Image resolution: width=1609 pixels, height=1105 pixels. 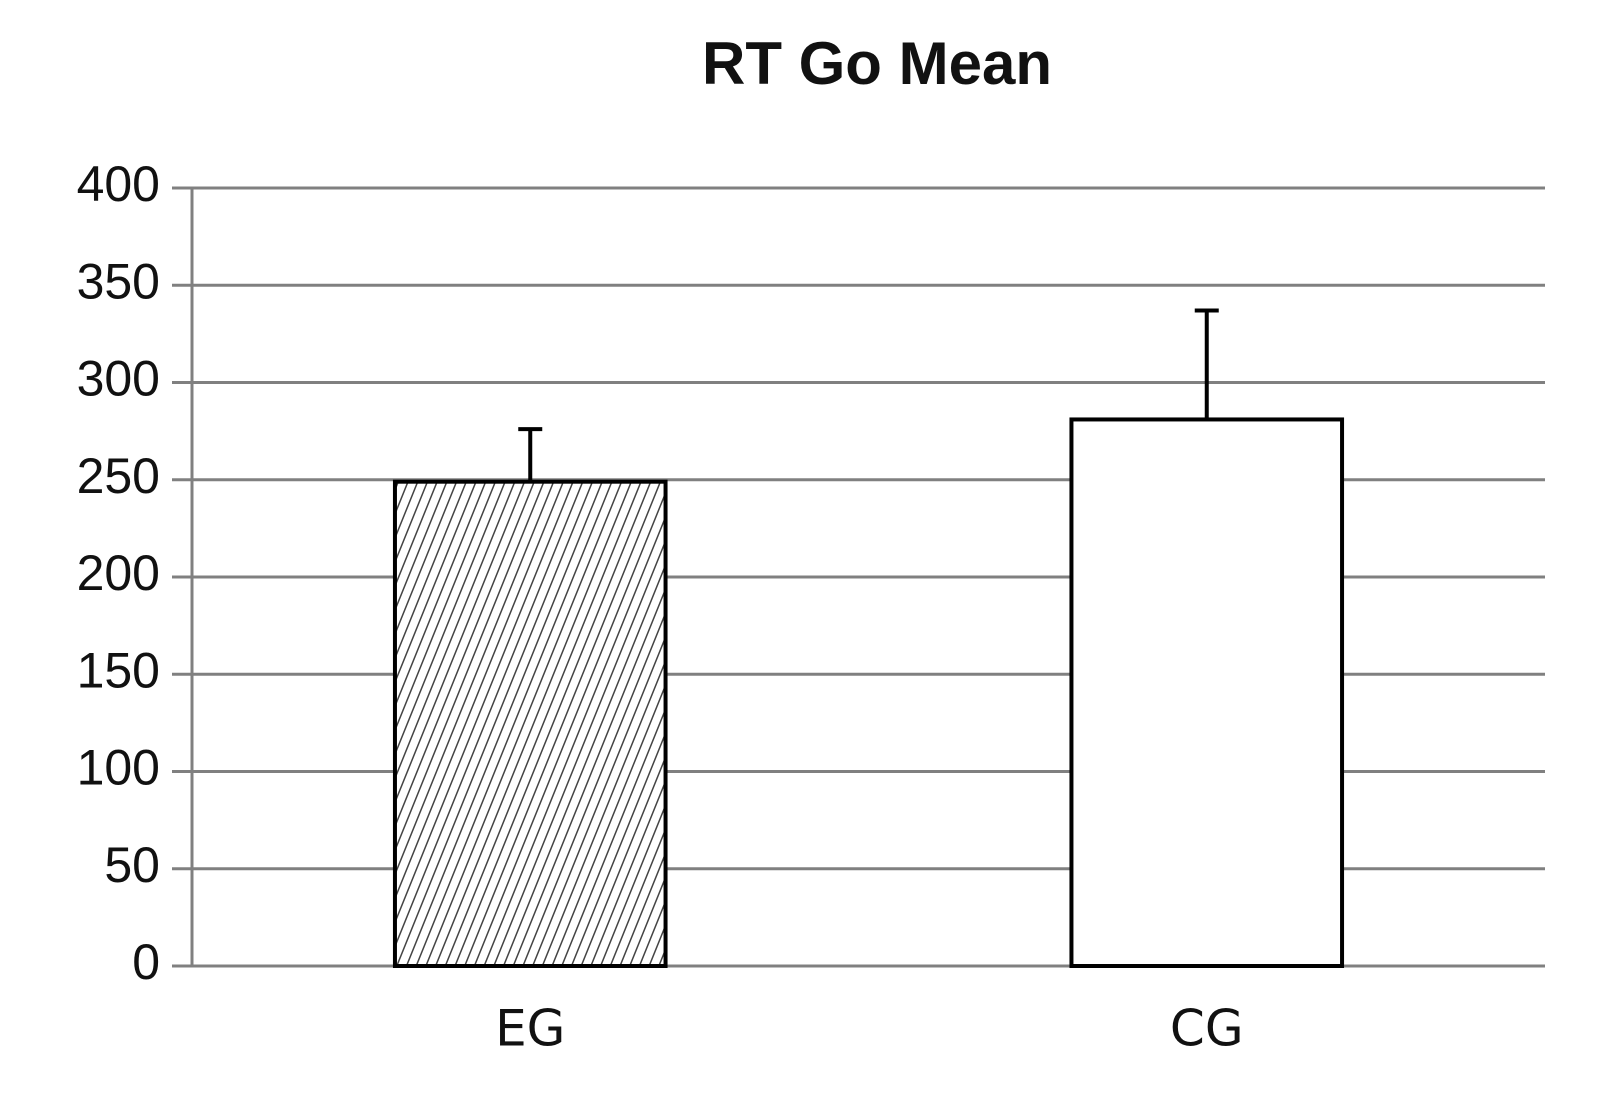 I want to click on y-tick-label: 200, so click(x=118, y=573).